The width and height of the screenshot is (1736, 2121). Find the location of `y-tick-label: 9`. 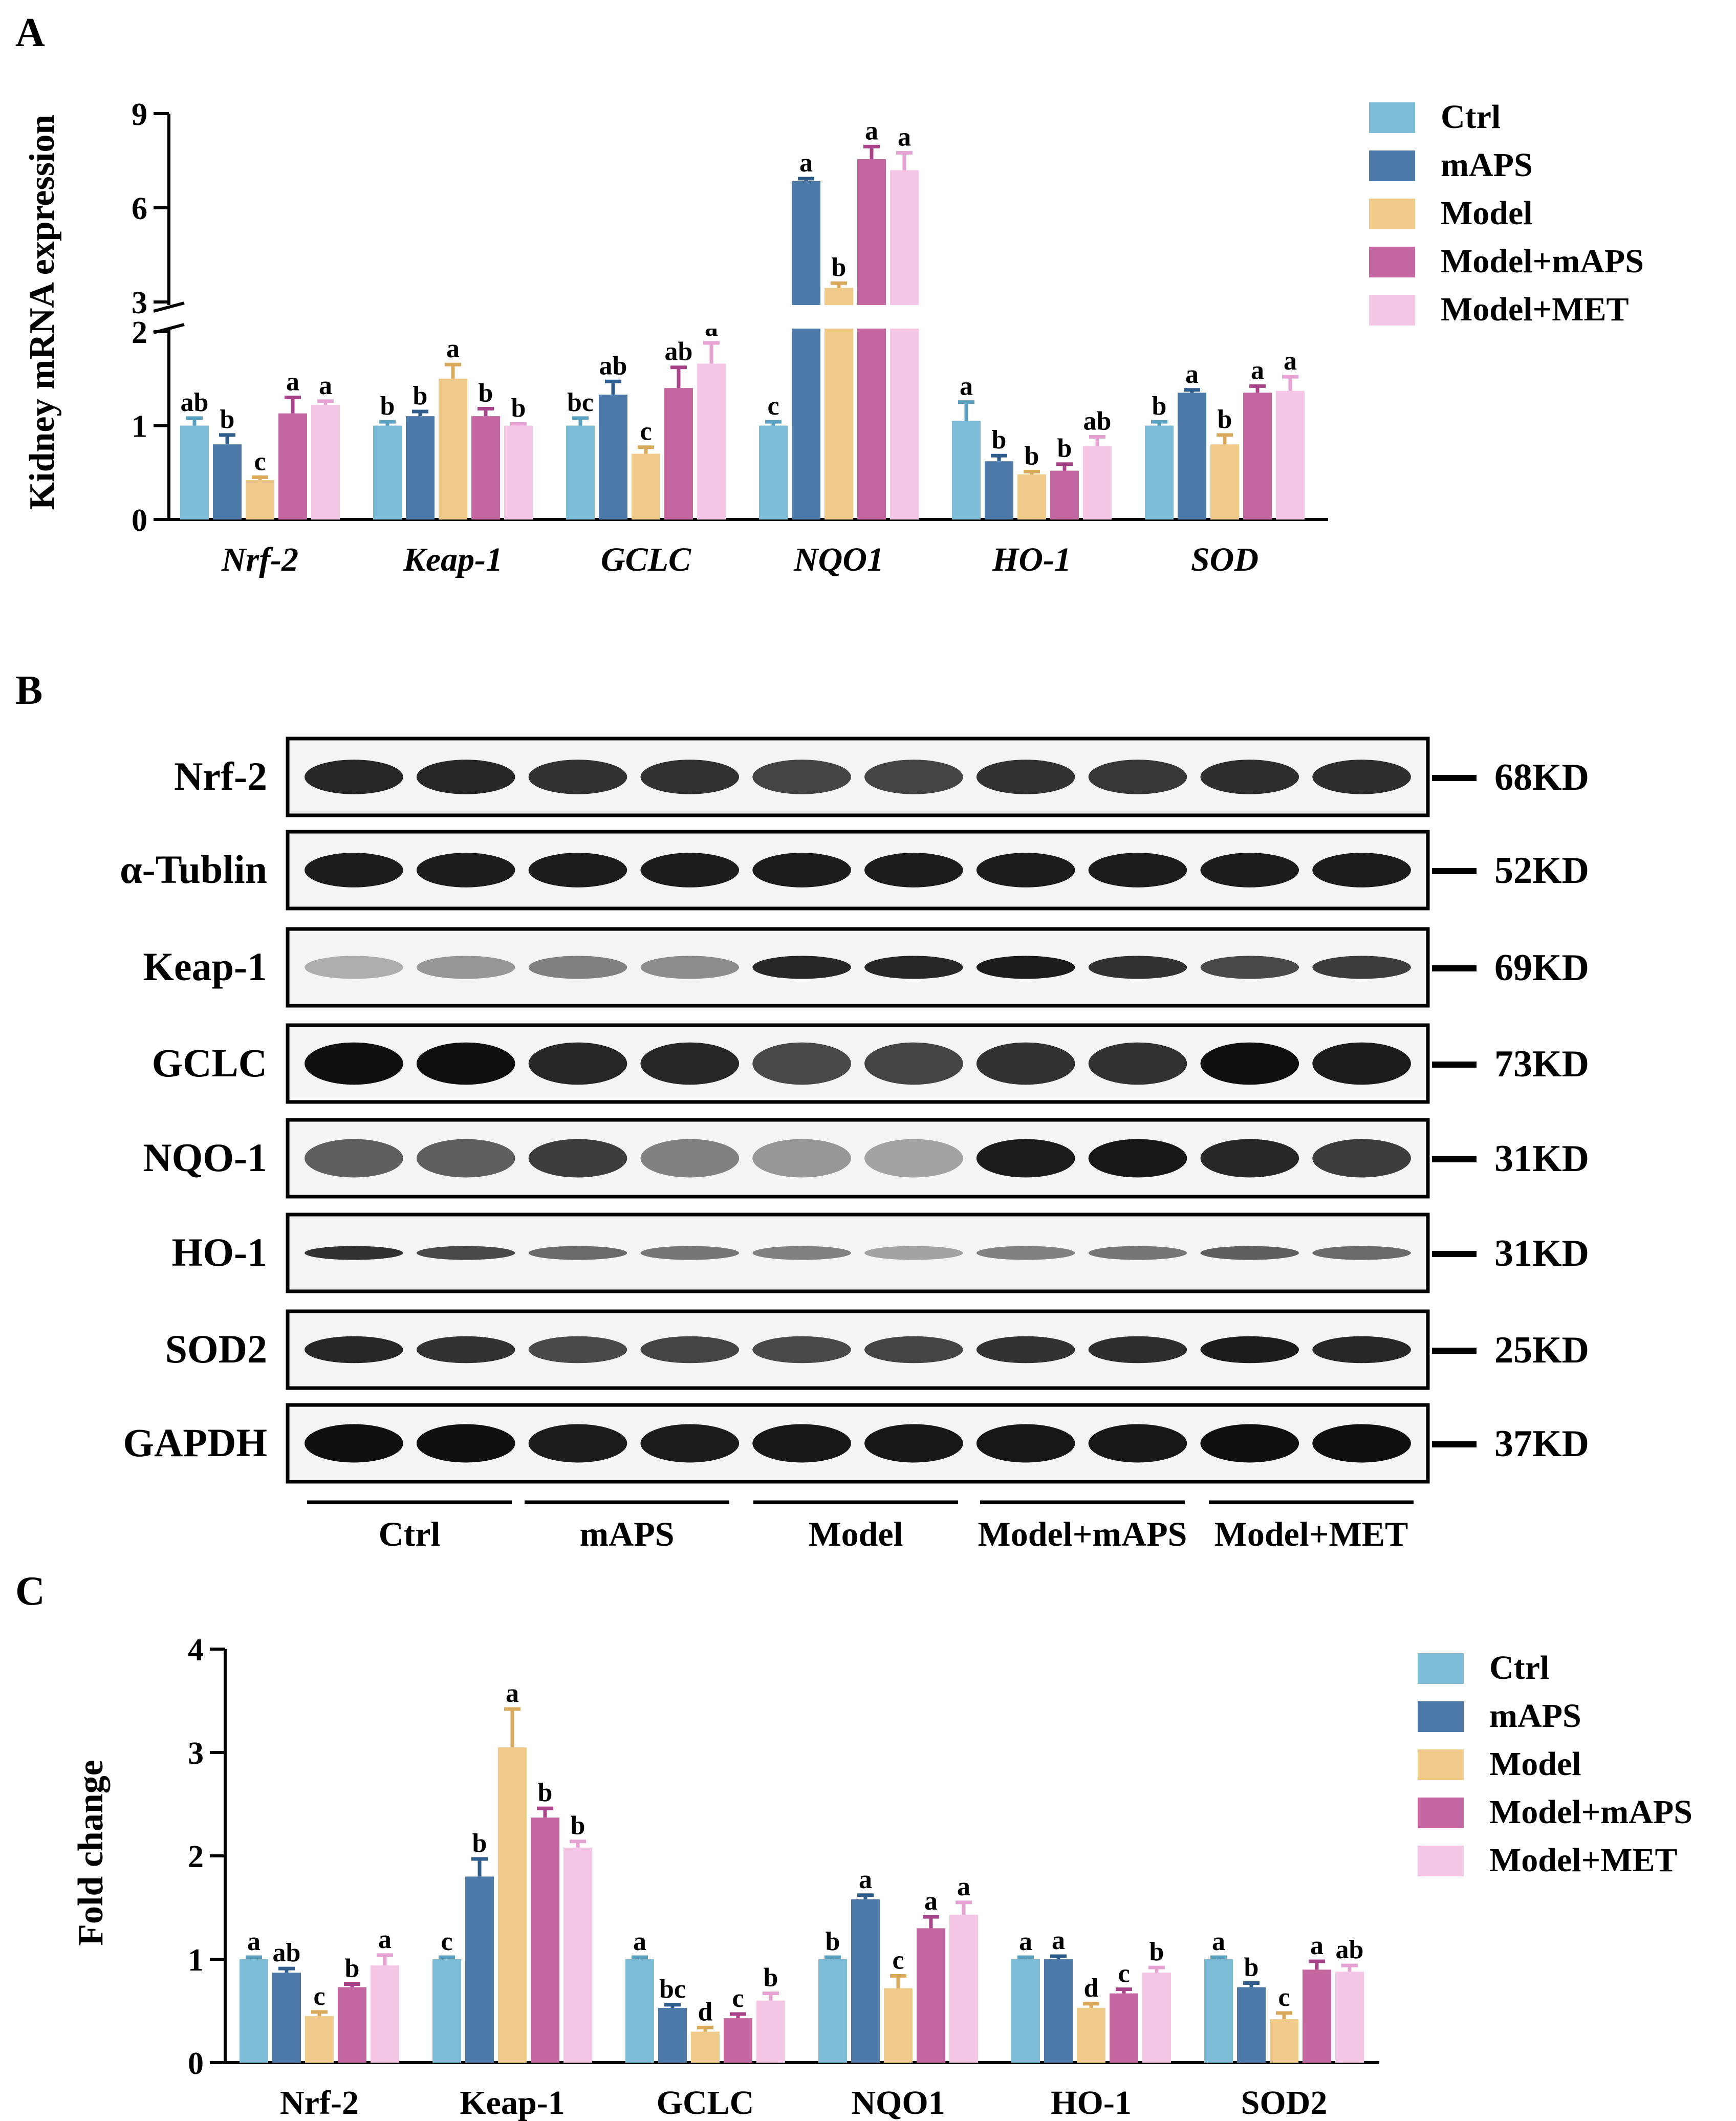

y-tick-label: 9 is located at coordinates (139, 115).